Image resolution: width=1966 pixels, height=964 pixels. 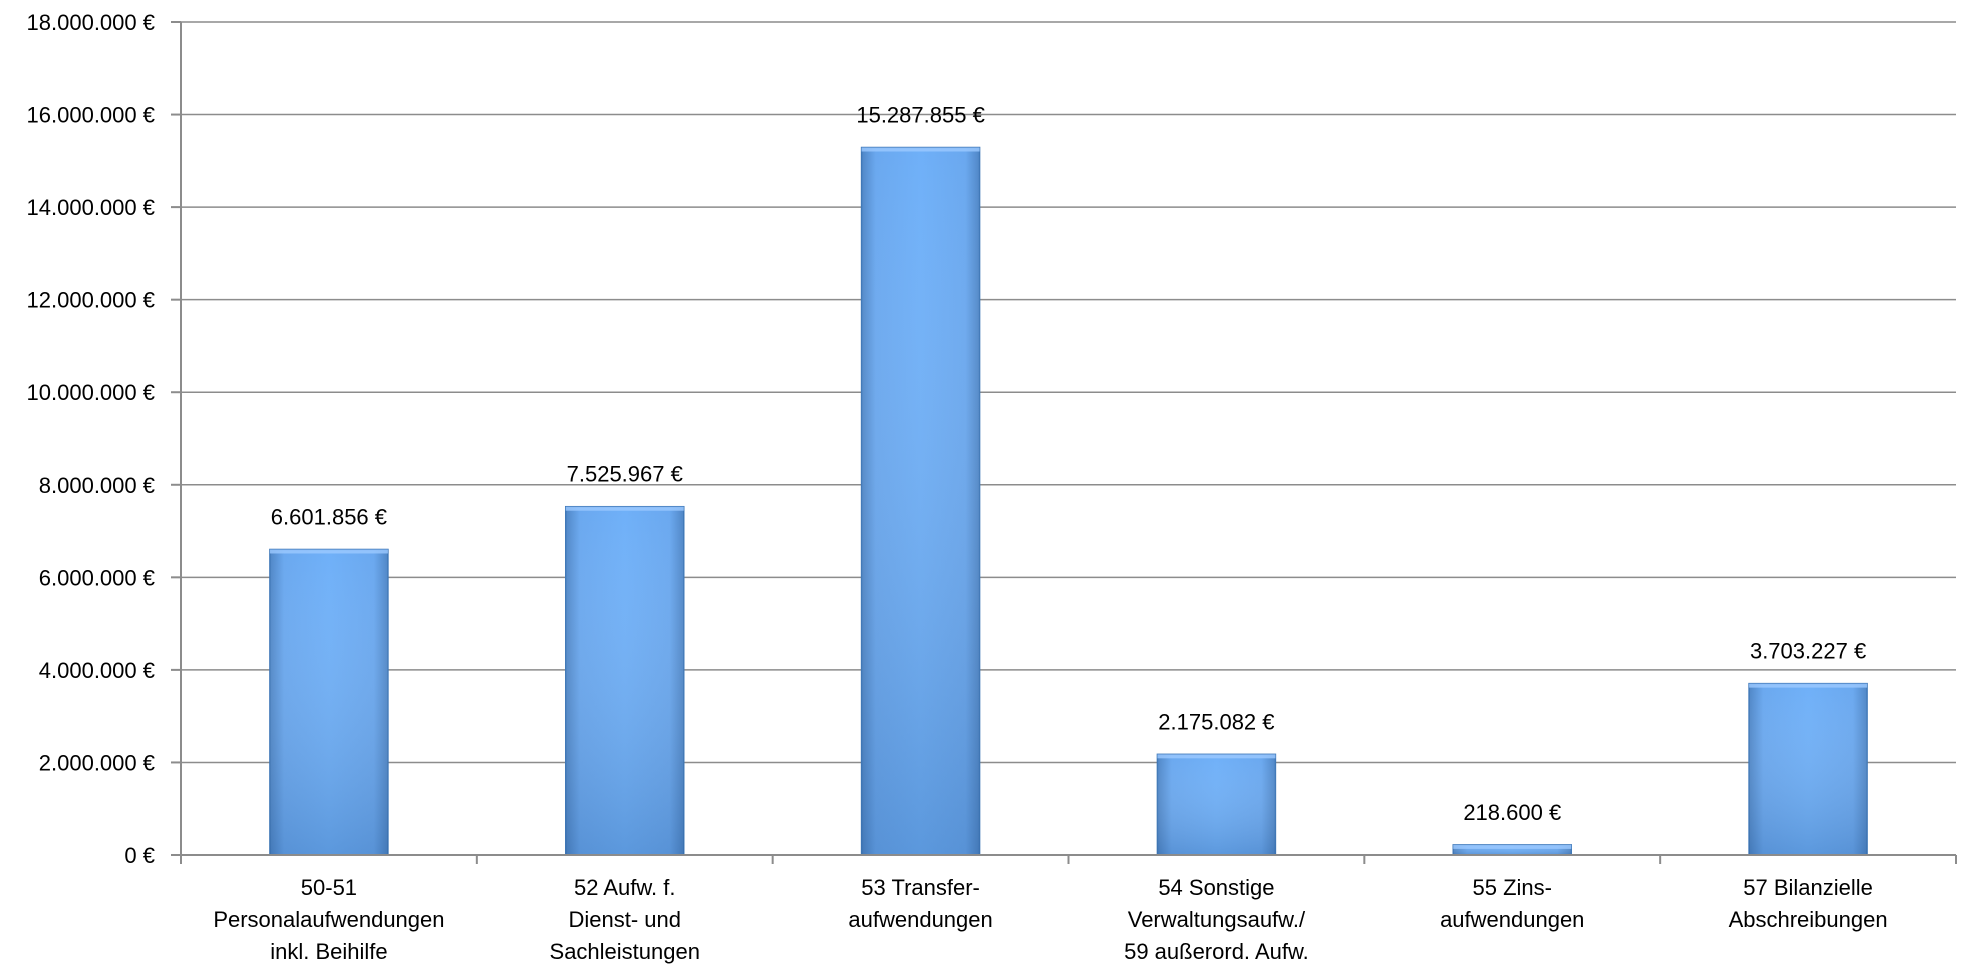 What do you see at coordinates (1512, 812) in the screenshot?
I see `data-label: 218.600 €` at bounding box center [1512, 812].